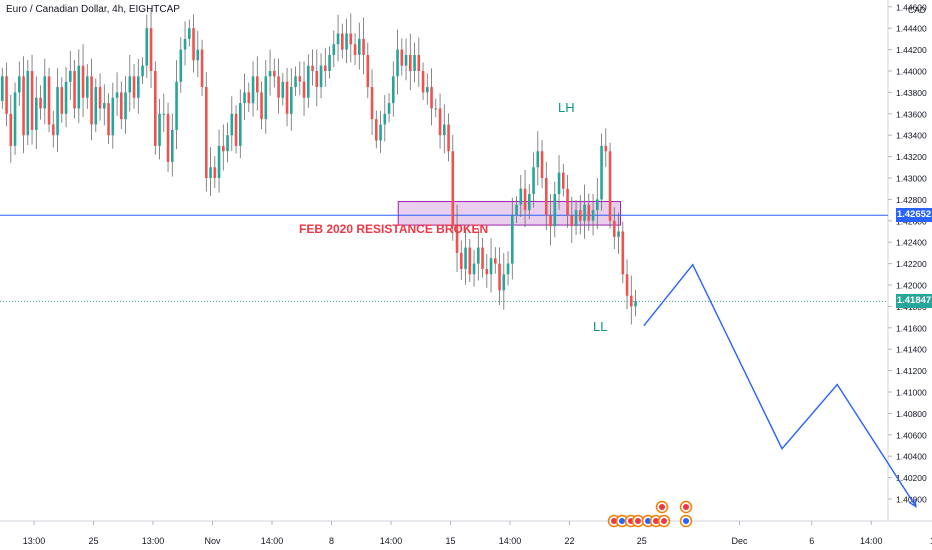  I want to click on projection-path, so click(780, 385).